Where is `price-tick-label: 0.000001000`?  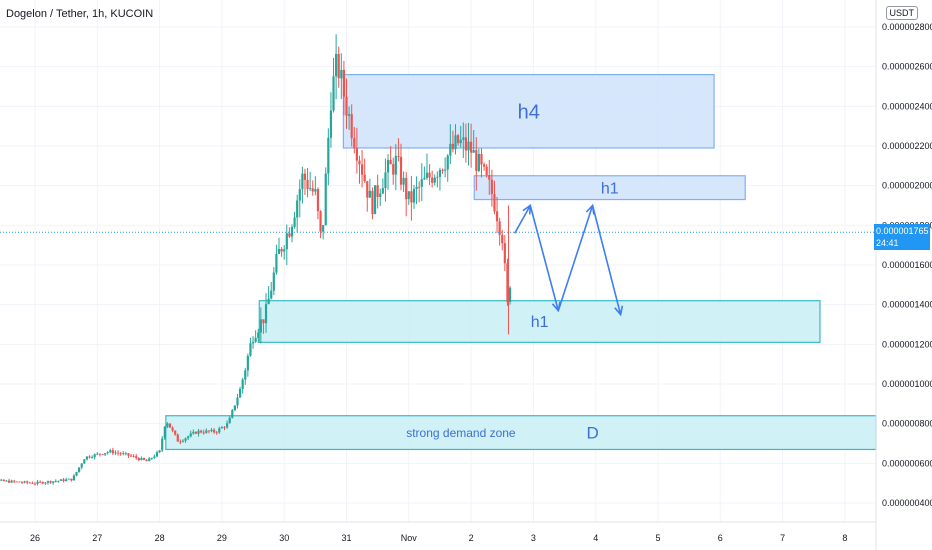
price-tick-label: 0.000001000 is located at coordinates (907, 384).